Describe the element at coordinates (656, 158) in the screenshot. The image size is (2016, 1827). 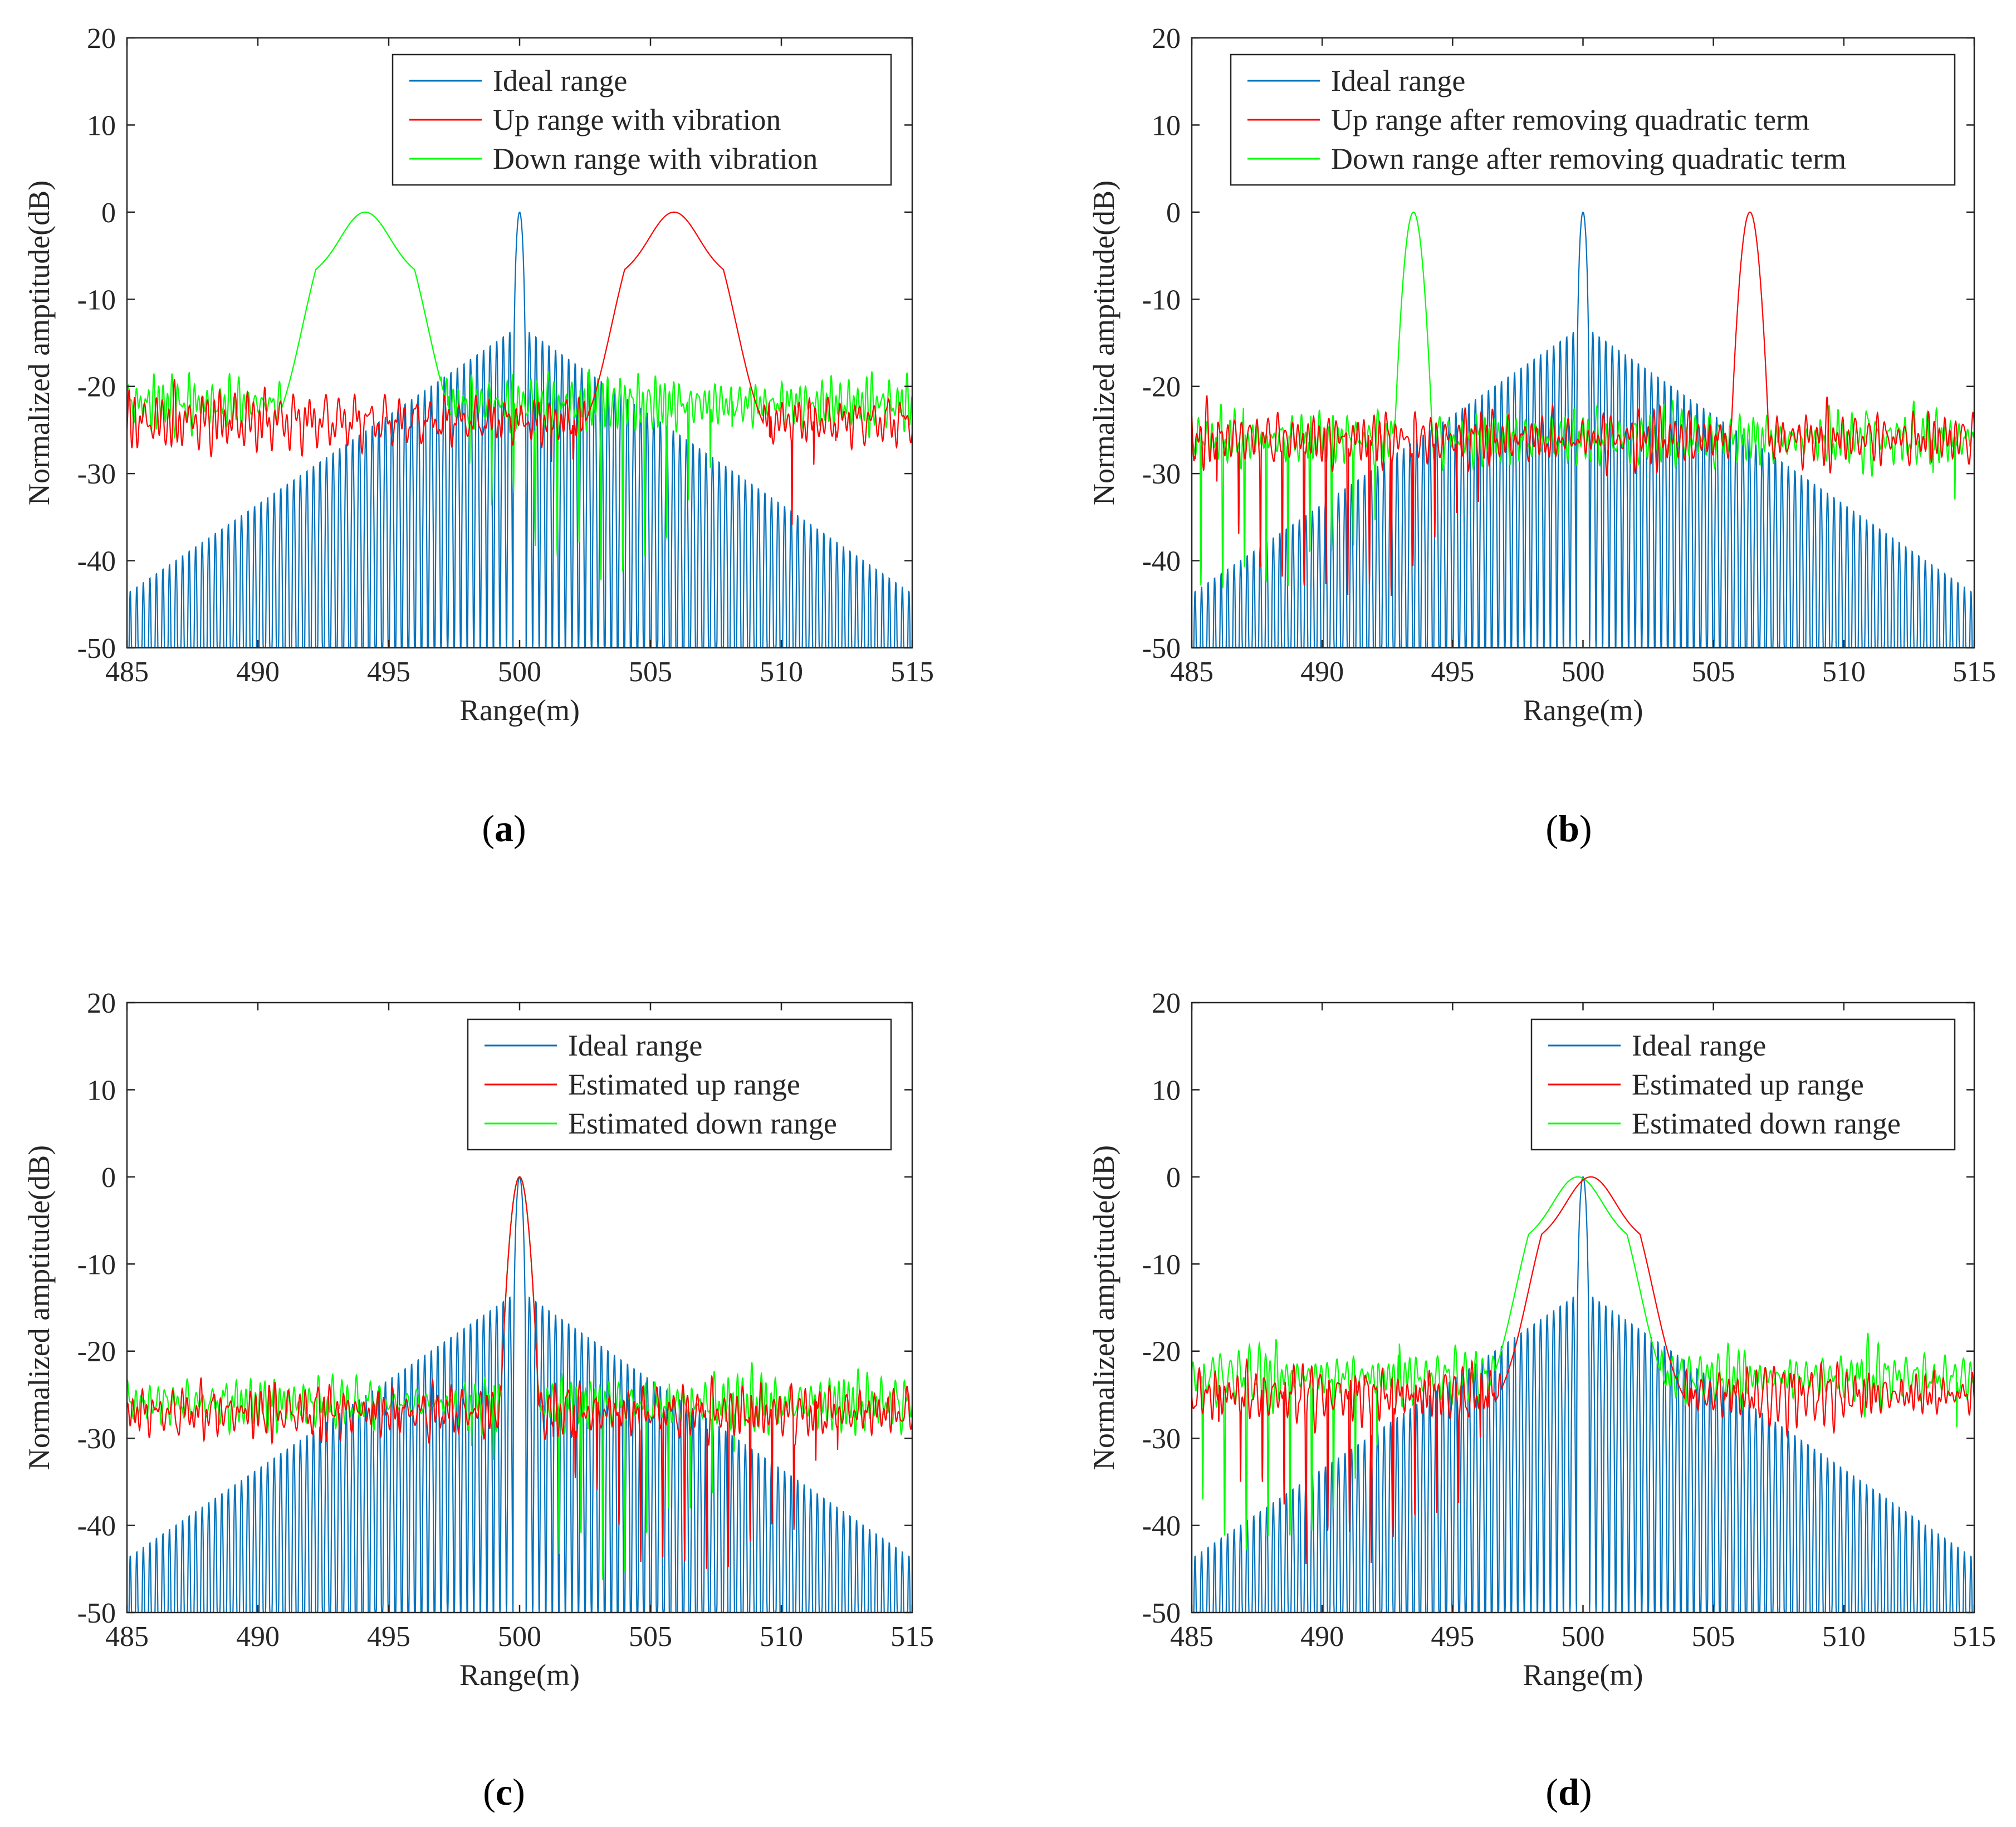
I see `legend-entry: Down range with vibration` at that location.